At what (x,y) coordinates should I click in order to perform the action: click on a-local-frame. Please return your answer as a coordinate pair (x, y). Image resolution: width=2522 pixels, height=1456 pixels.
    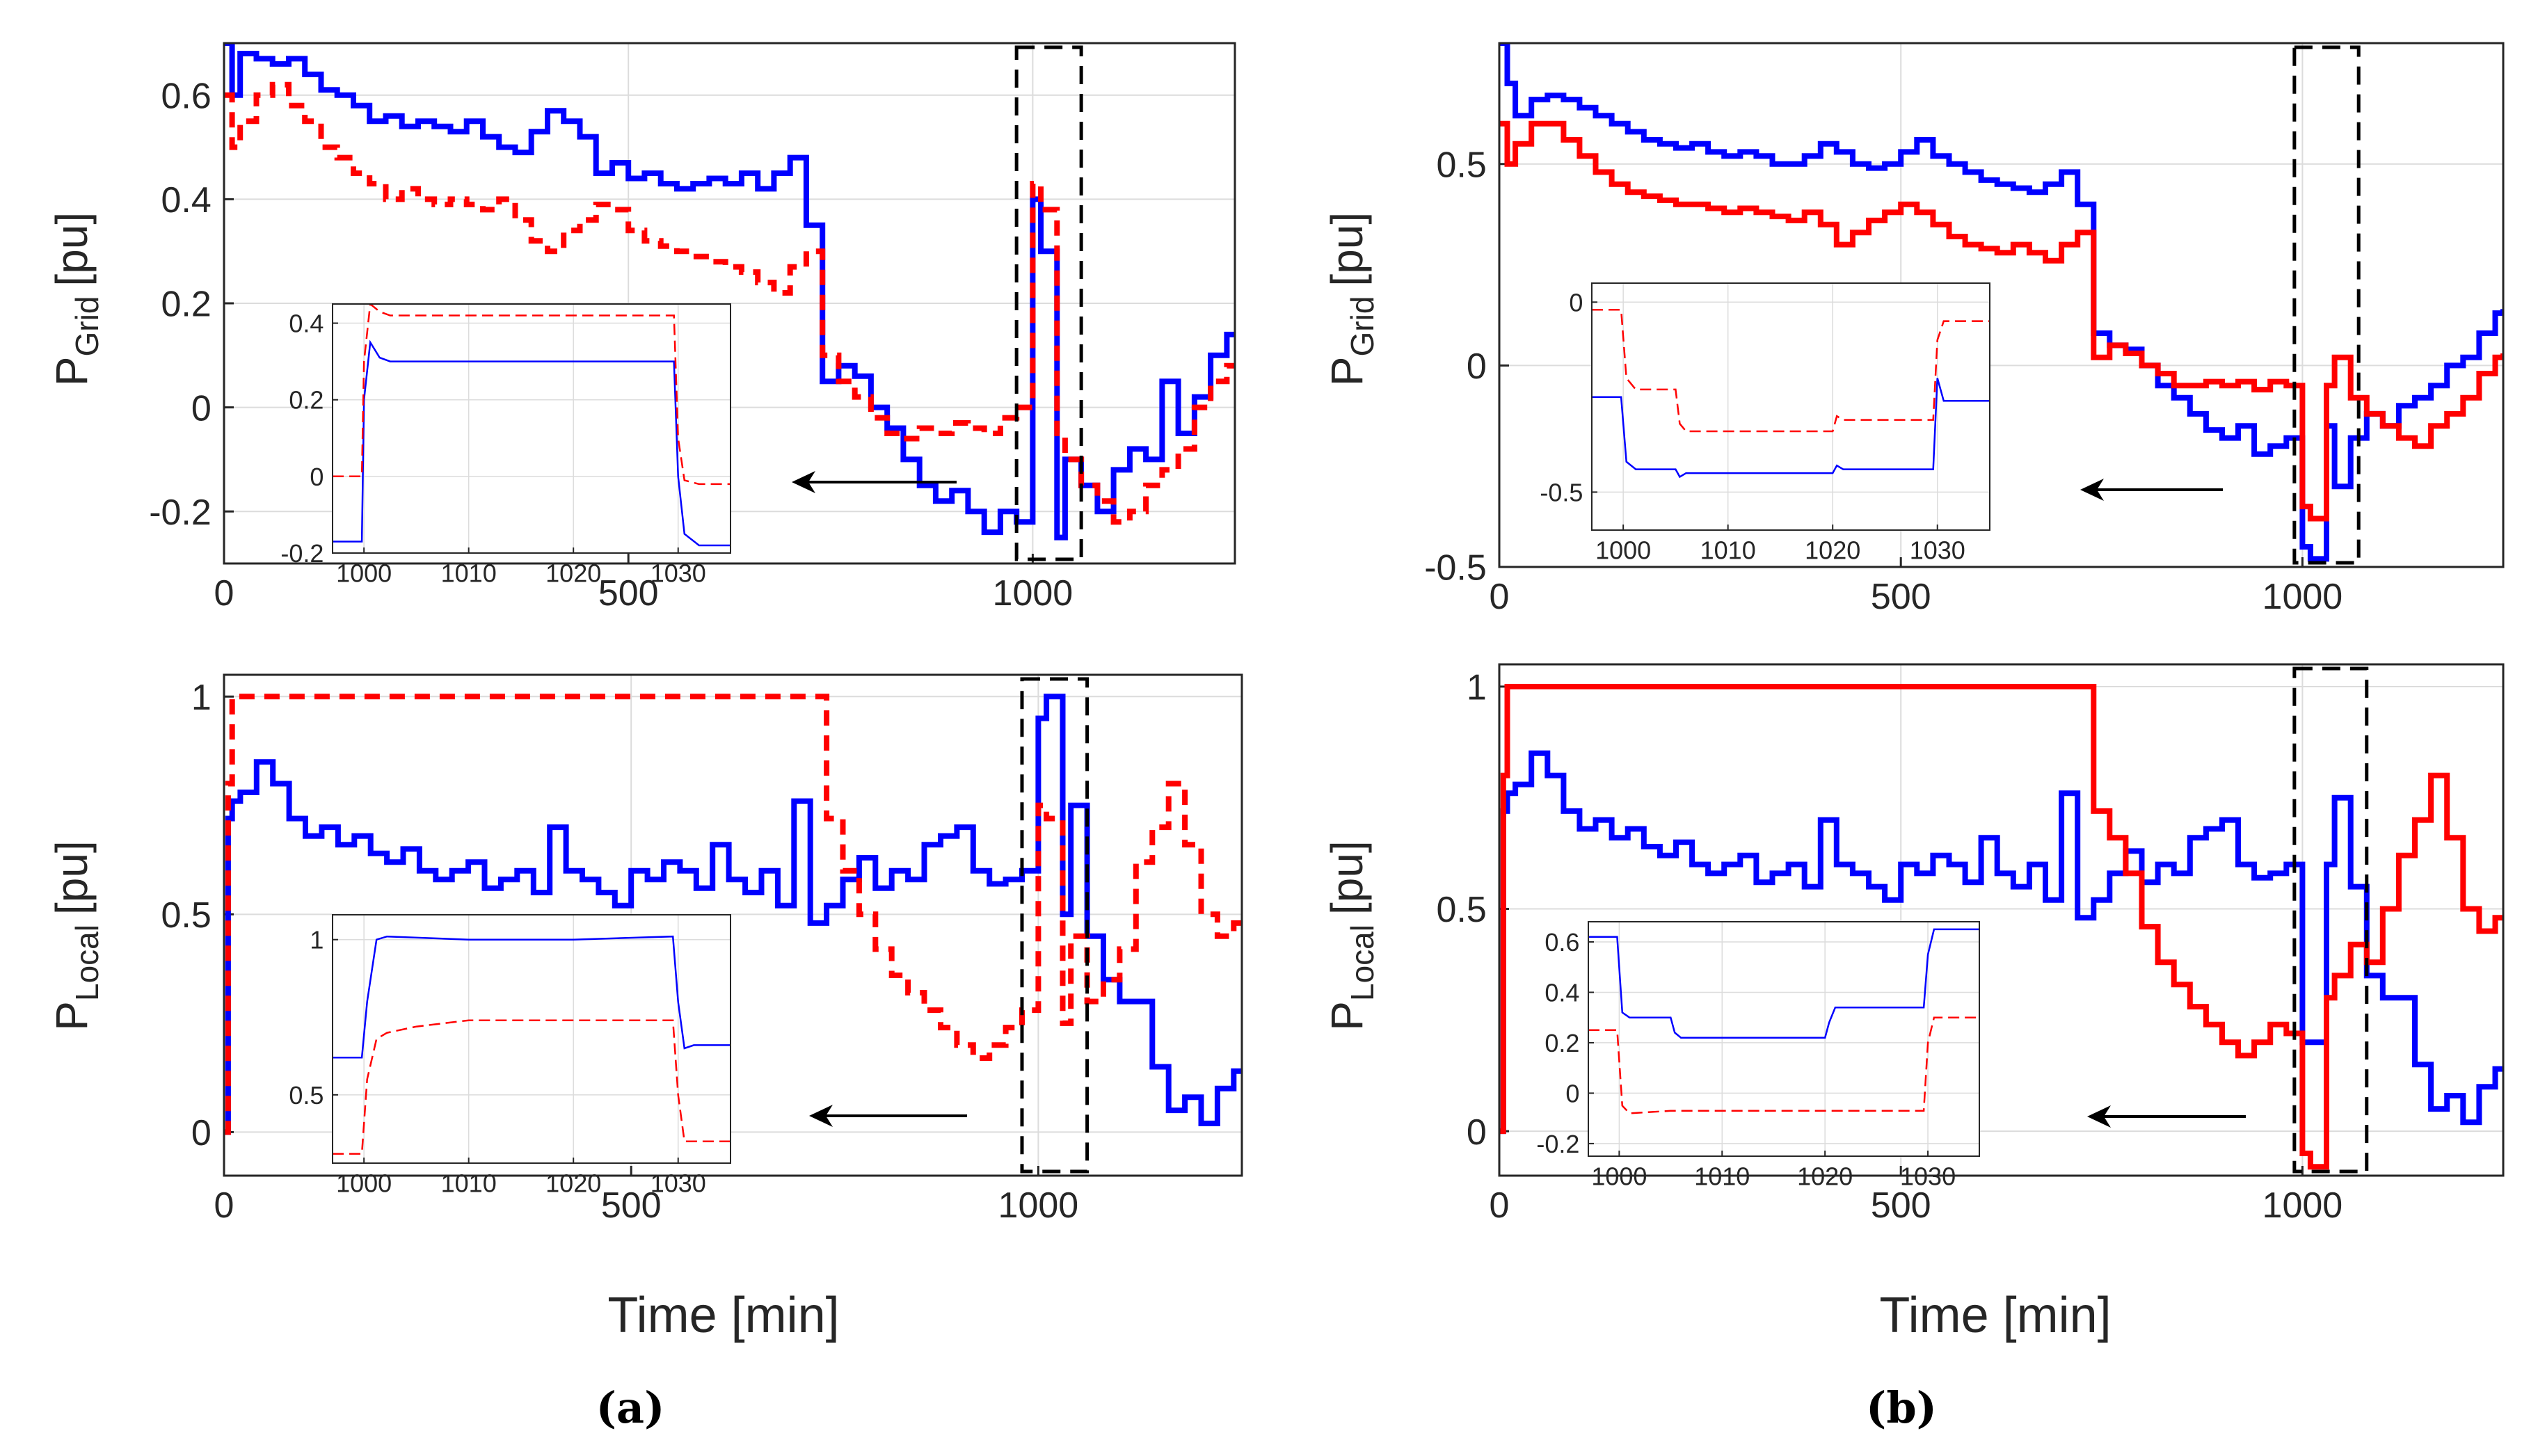
    Looking at the image, I should click on (733, 925).